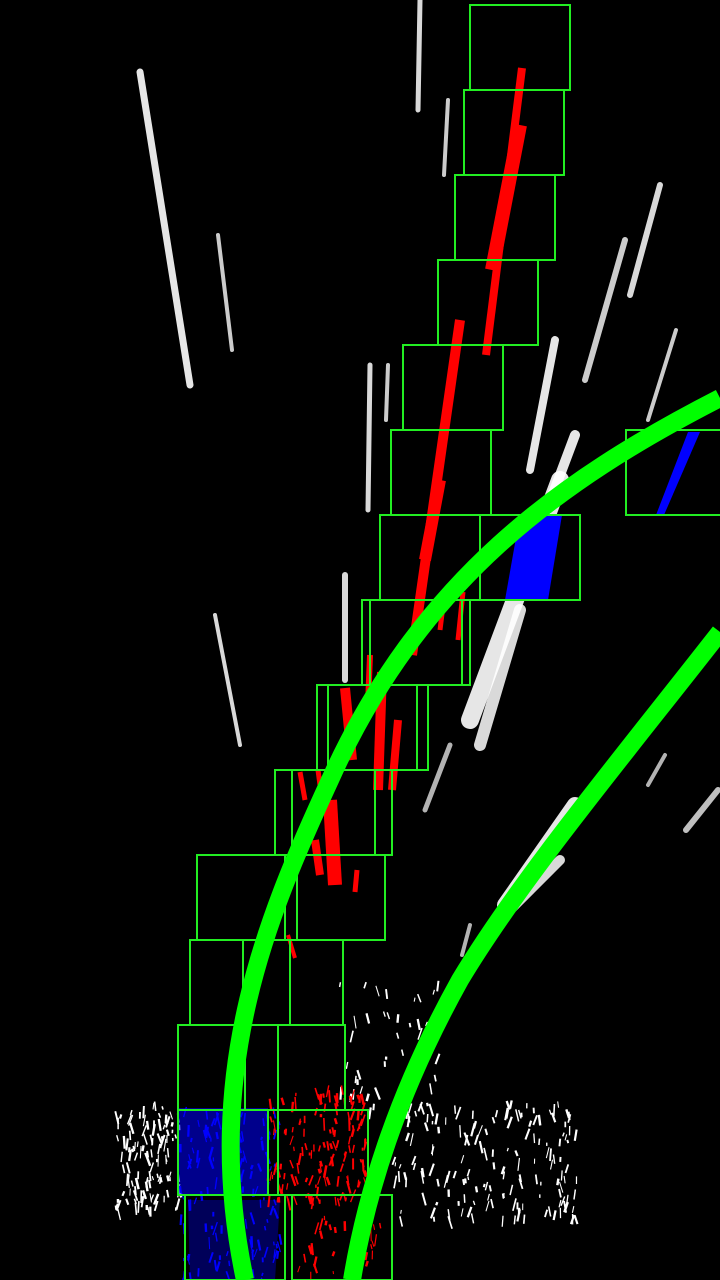 Image resolution: width=720 pixels, height=1280 pixels. I want to click on left-lane-pixel-specks, so click(324, 1182).